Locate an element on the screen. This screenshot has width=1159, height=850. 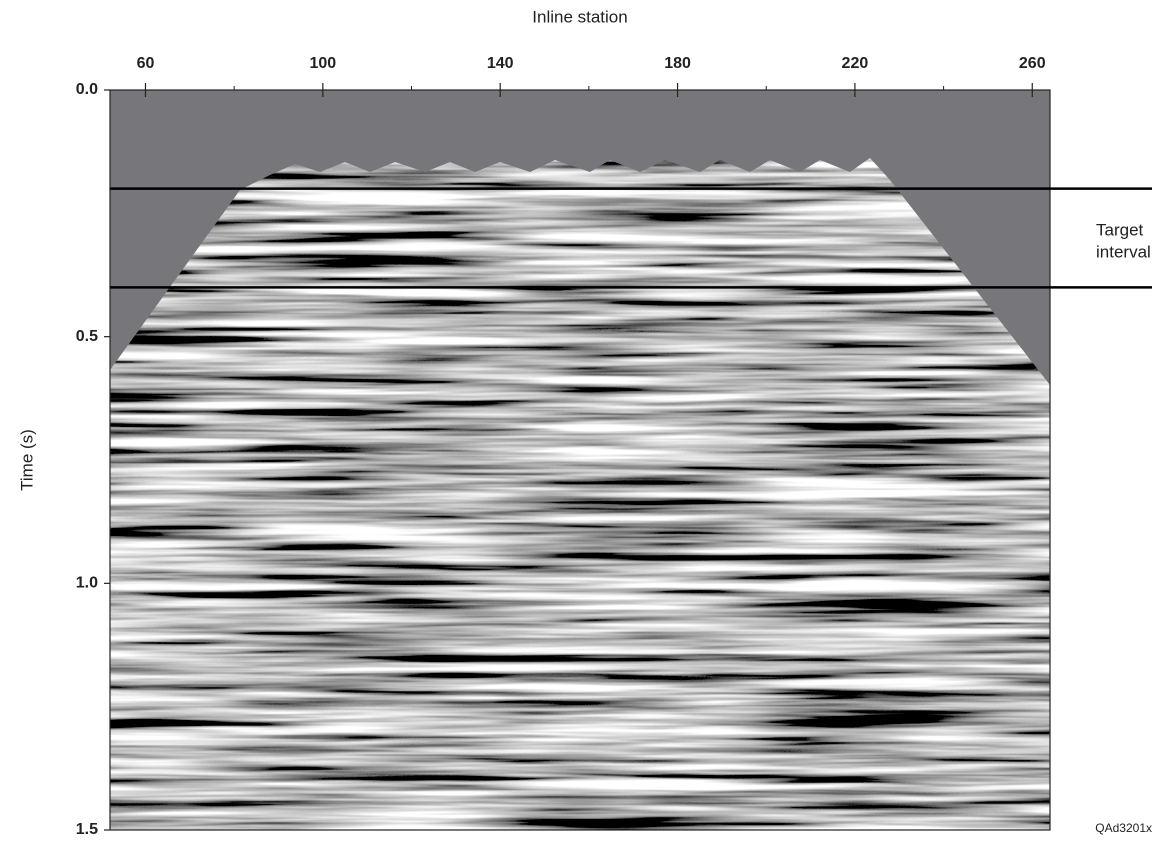
x-tick-label: 180 is located at coordinates (677, 63).